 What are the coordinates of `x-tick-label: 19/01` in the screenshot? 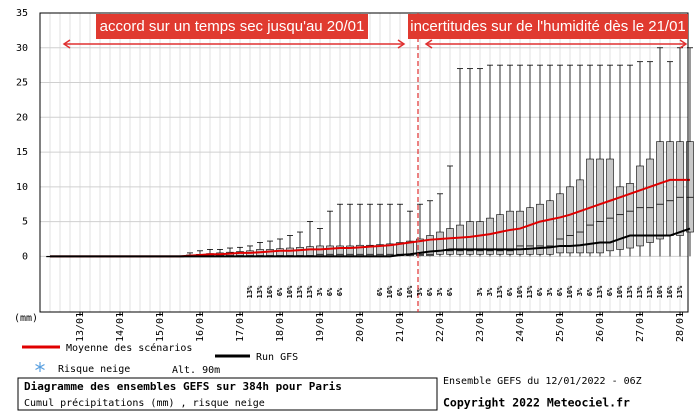 It's located at (320, 327).